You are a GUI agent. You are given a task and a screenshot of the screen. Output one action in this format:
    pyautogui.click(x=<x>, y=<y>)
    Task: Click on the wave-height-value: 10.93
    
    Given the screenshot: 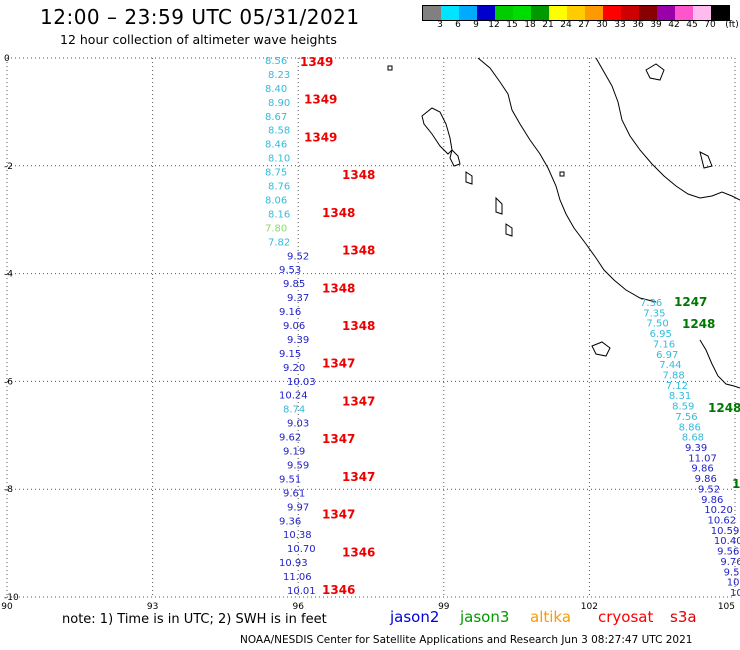 What is the action you would take?
    pyautogui.click(x=293, y=563)
    